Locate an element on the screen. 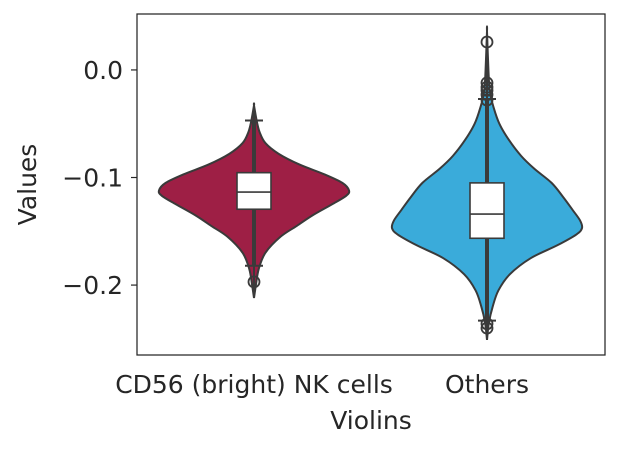 The image size is (619, 450). x-tick-label: Others is located at coordinates (487, 384).